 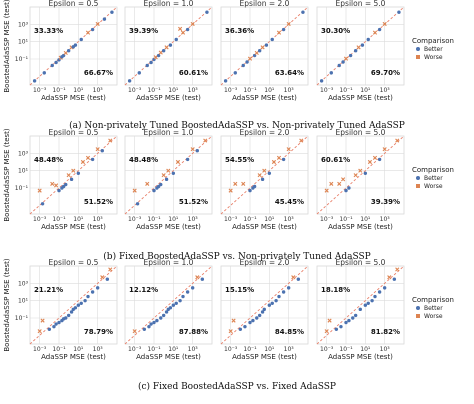 What do you see at coordinates (418, 316) in the screenshot?
I see `legend-marker-worse` at bounding box center [418, 316].